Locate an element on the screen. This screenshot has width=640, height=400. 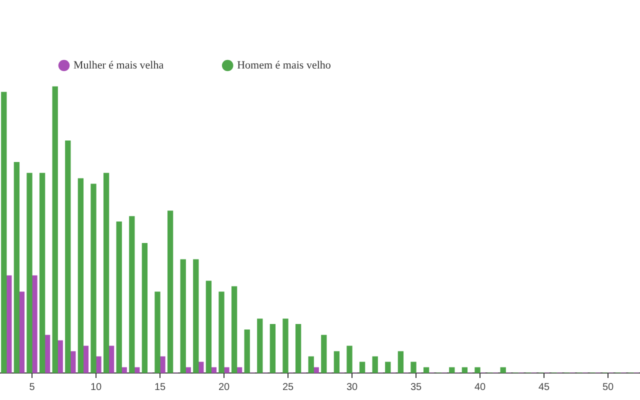
x-tick-label: 5 is located at coordinates (32, 387).